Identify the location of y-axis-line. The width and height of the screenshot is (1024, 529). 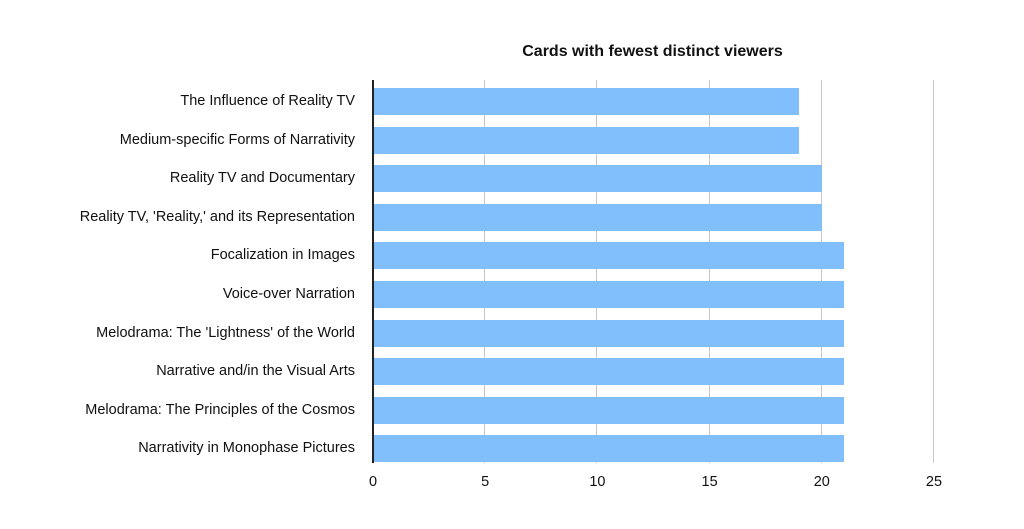
(373, 271).